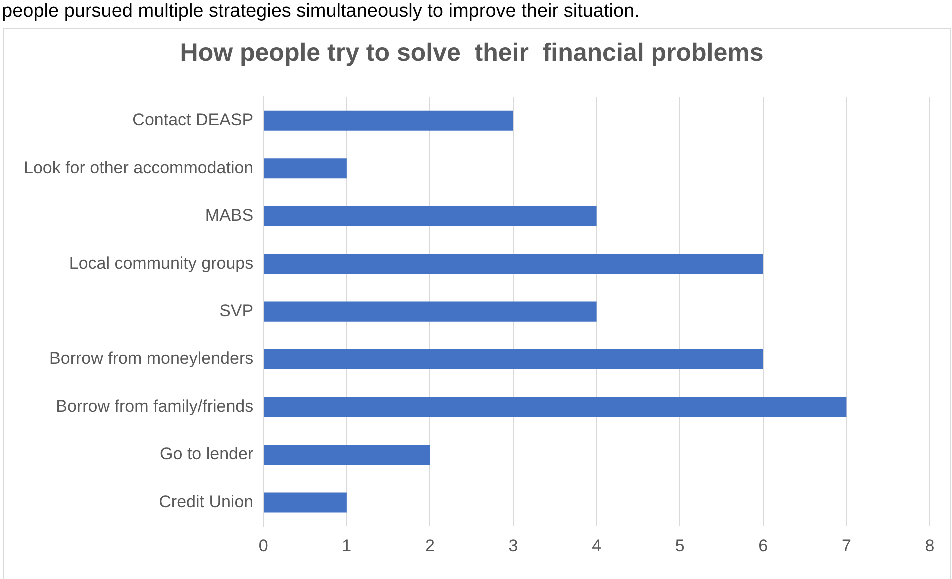 The image size is (952, 579). What do you see at coordinates (263, 546) in the screenshot?
I see `x-tick-label: 0` at bounding box center [263, 546].